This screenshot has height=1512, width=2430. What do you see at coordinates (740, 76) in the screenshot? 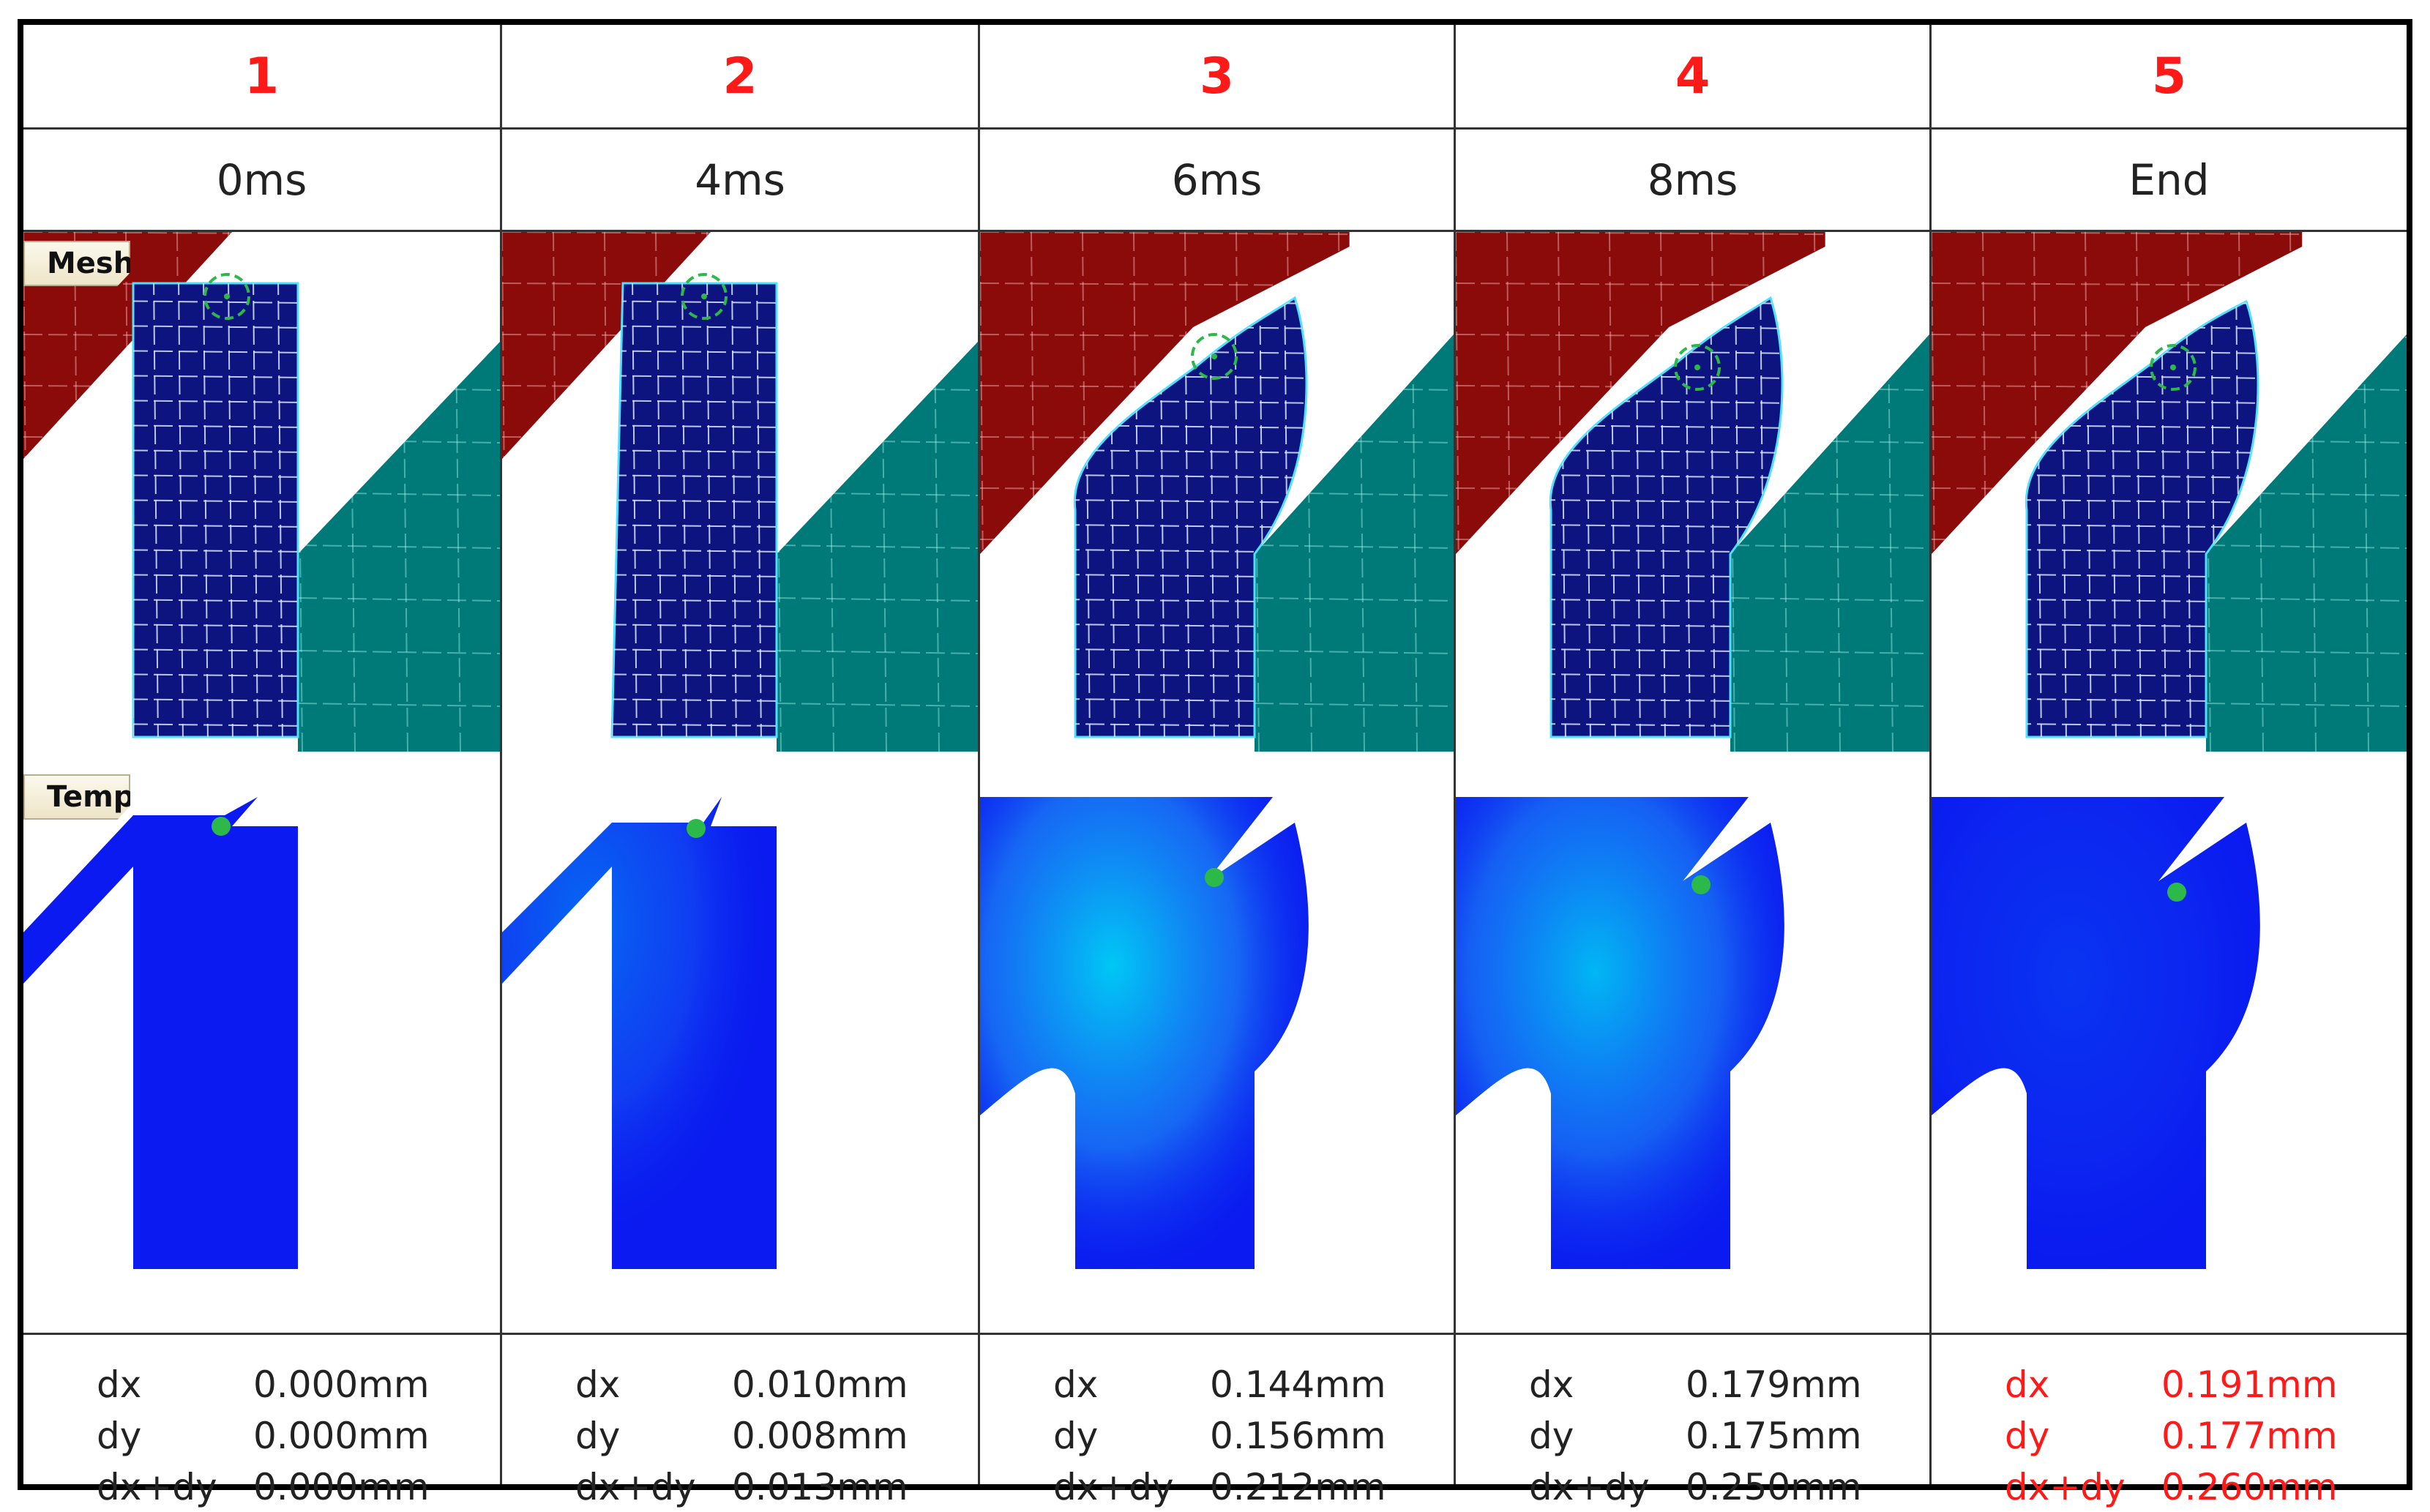
I see `step-number: 2` at bounding box center [740, 76].